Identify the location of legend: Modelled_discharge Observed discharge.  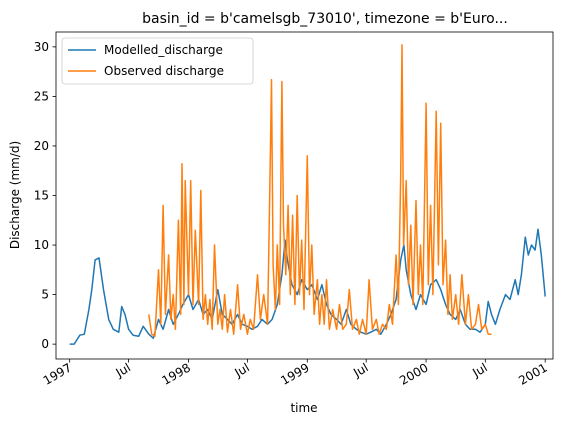
(157, 61).